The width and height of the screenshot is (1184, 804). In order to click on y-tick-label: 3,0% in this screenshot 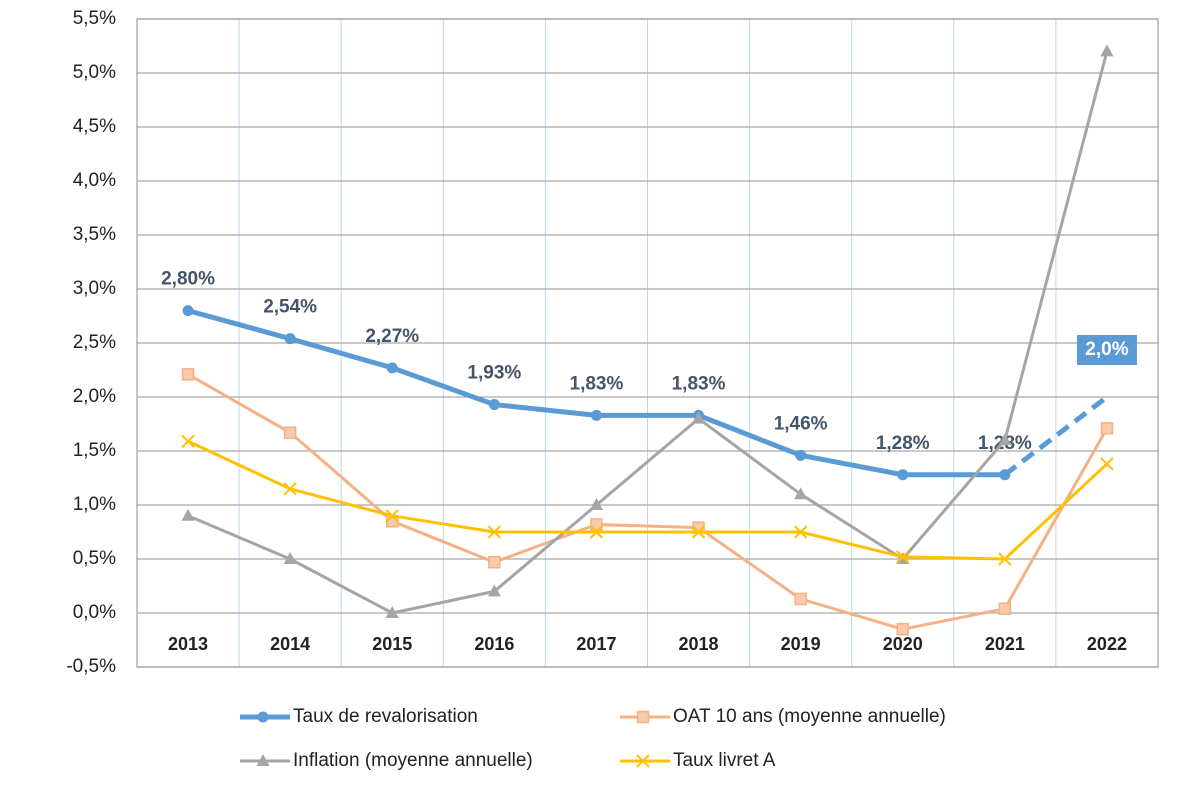, I will do `click(94, 288)`.